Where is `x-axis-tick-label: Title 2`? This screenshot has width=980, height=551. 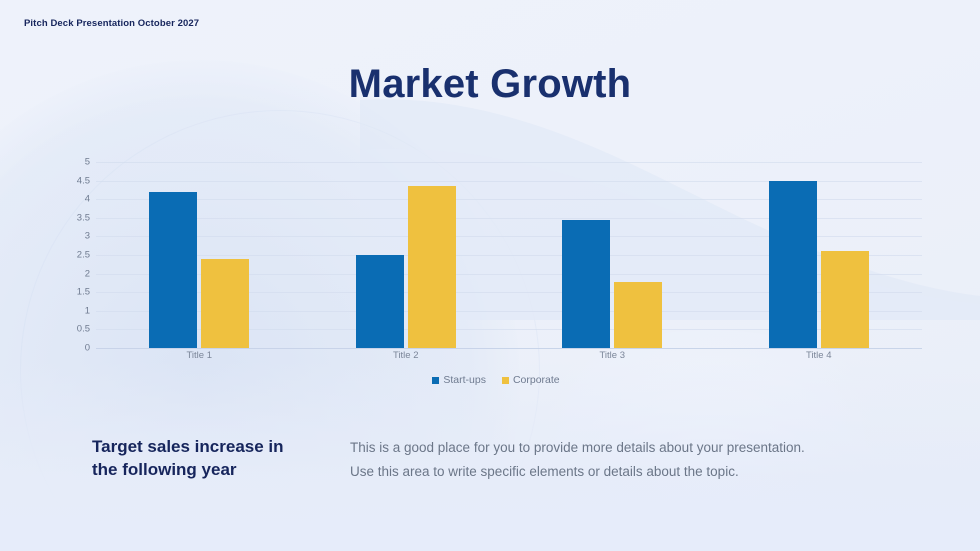
x-axis-tick-label: Title 2 is located at coordinates (405, 355).